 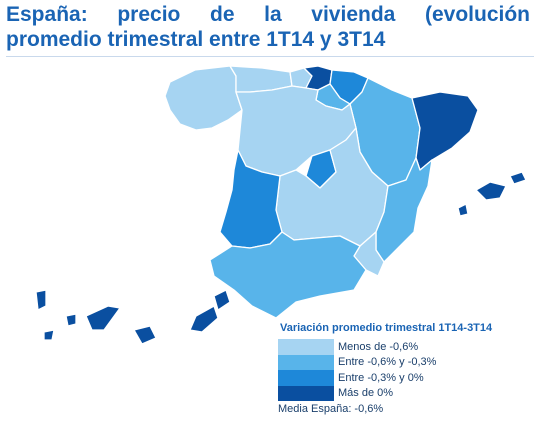 What do you see at coordinates (288, 275) in the screenshot?
I see `region-andalucia` at bounding box center [288, 275].